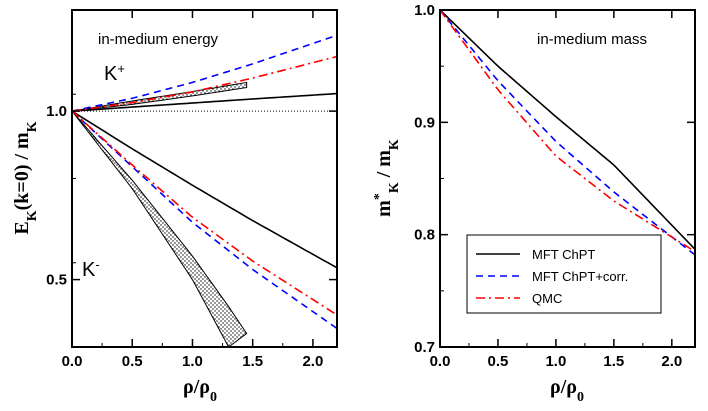 The width and height of the screenshot is (708, 411). Describe the element at coordinates (424, 347) in the screenshot. I see `mass-ytick-label-0: 0.7` at that location.